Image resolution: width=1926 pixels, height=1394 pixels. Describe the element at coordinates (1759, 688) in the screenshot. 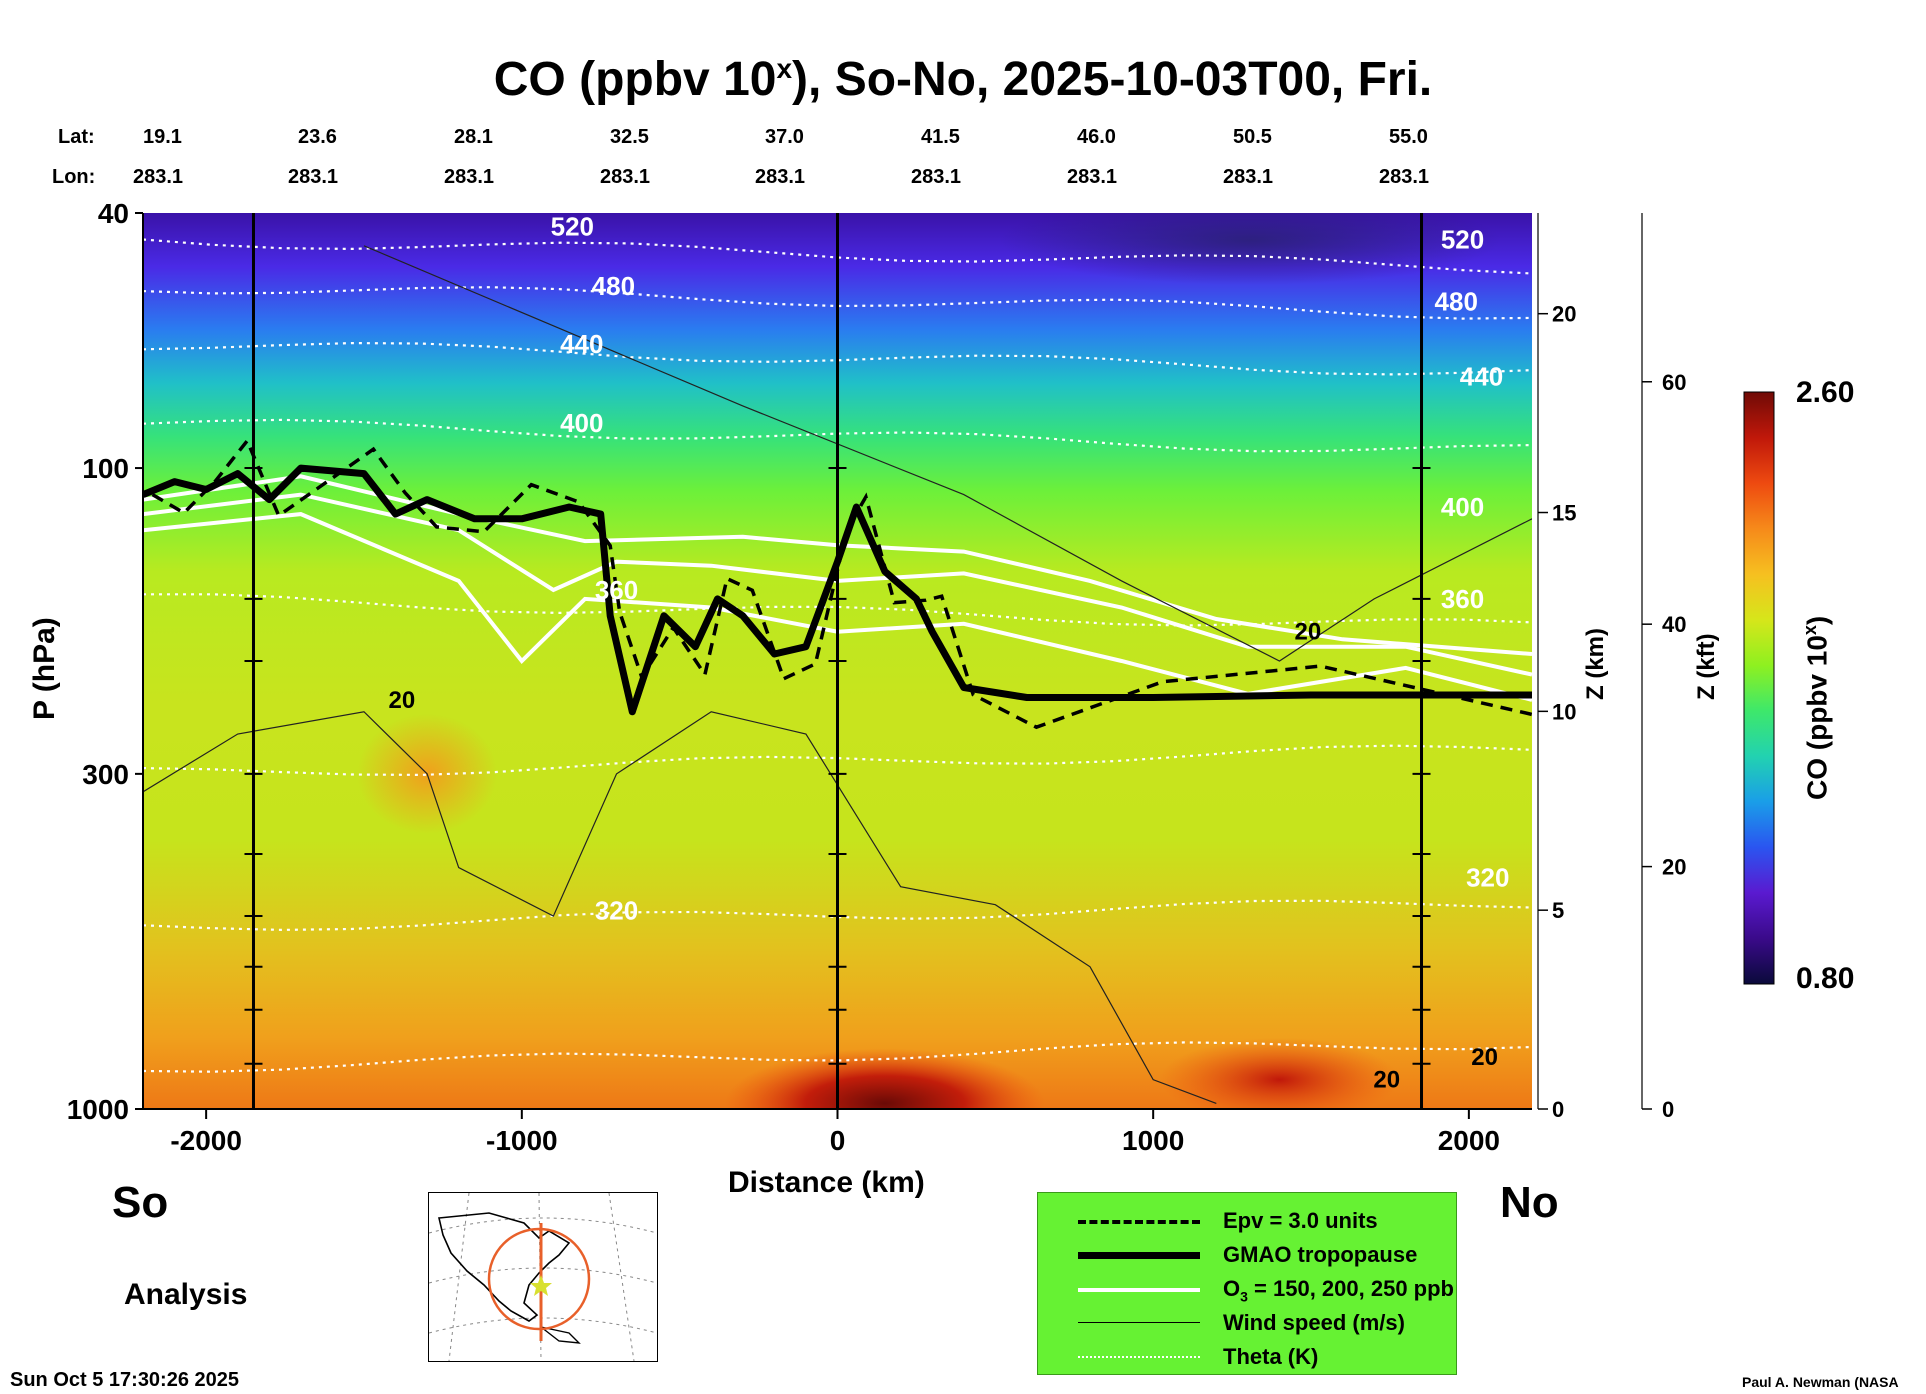

I see `colorbar` at that location.